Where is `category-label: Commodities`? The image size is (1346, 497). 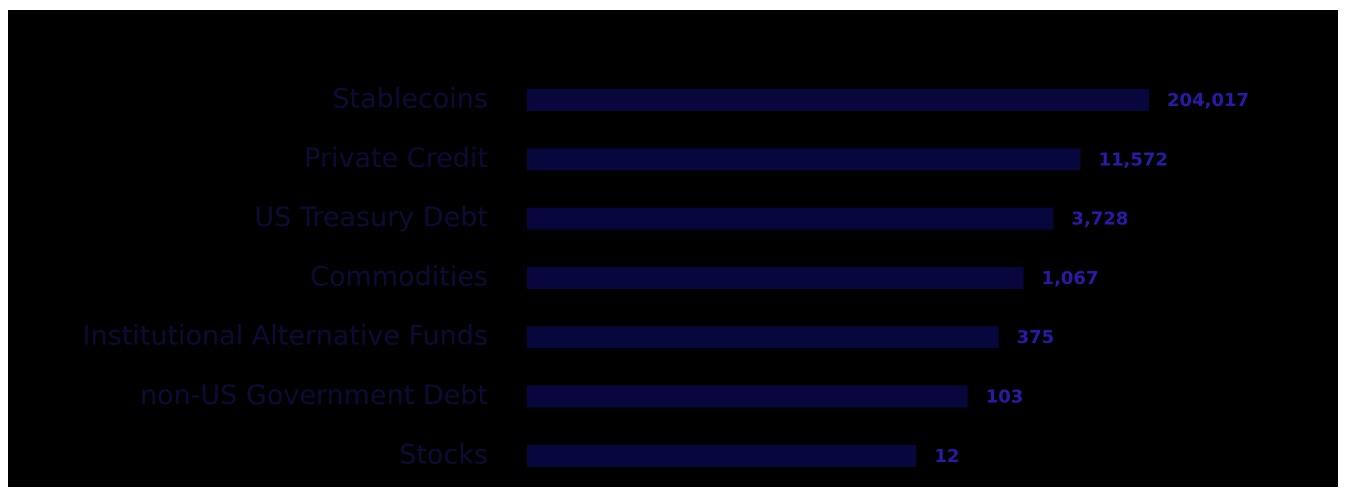
category-label: Commodities is located at coordinates (399, 276).